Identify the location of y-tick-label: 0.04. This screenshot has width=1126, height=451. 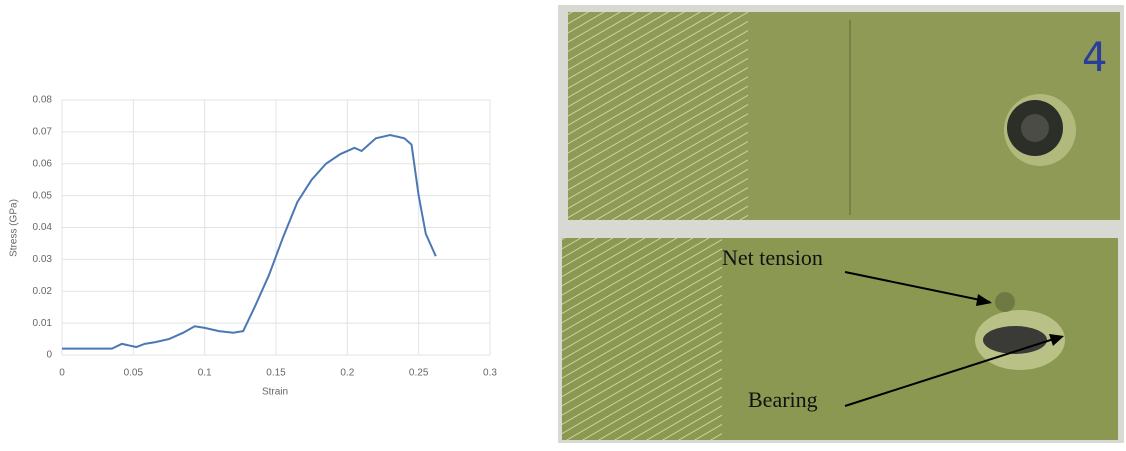
(43, 227).